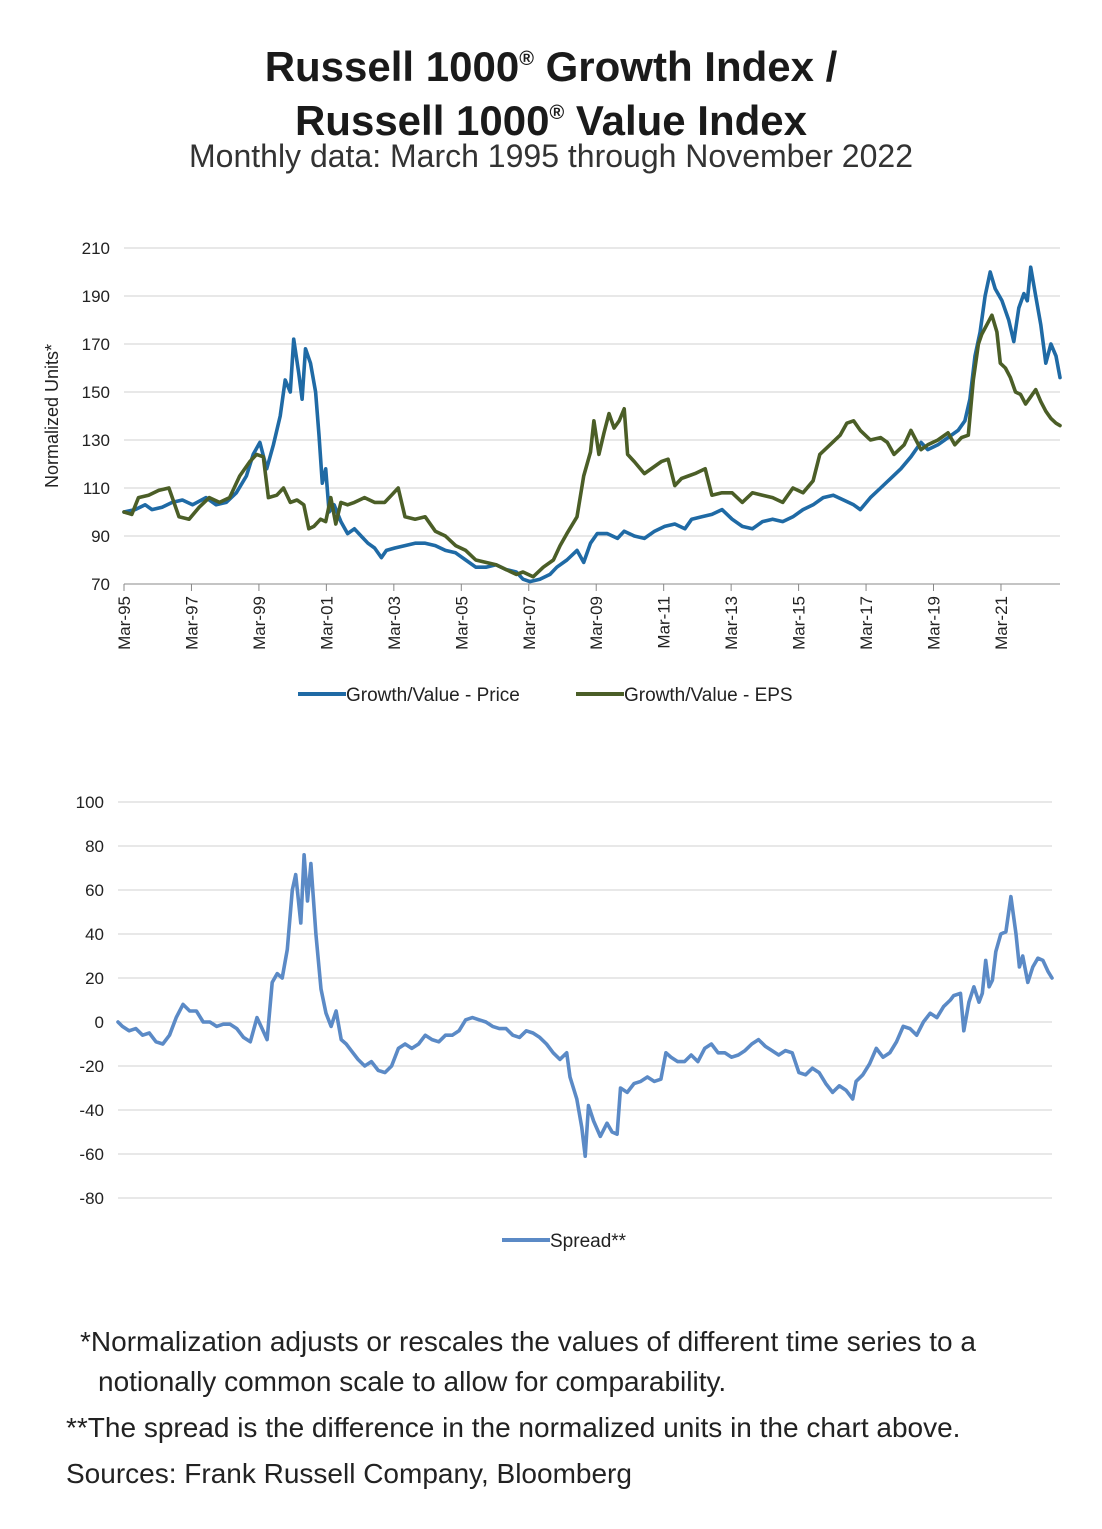 The image size is (1102, 1529). I want to click on title-line-2-end: Value Index, so click(686, 120).